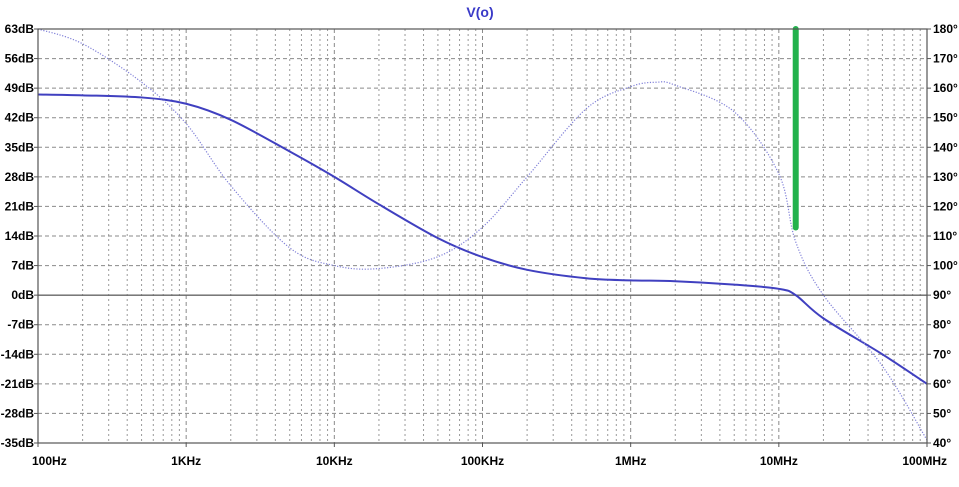 Image resolution: width=959 pixels, height=487 pixels. What do you see at coordinates (20, 177) in the screenshot?
I see `y-left-tick-label: 28dB` at bounding box center [20, 177].